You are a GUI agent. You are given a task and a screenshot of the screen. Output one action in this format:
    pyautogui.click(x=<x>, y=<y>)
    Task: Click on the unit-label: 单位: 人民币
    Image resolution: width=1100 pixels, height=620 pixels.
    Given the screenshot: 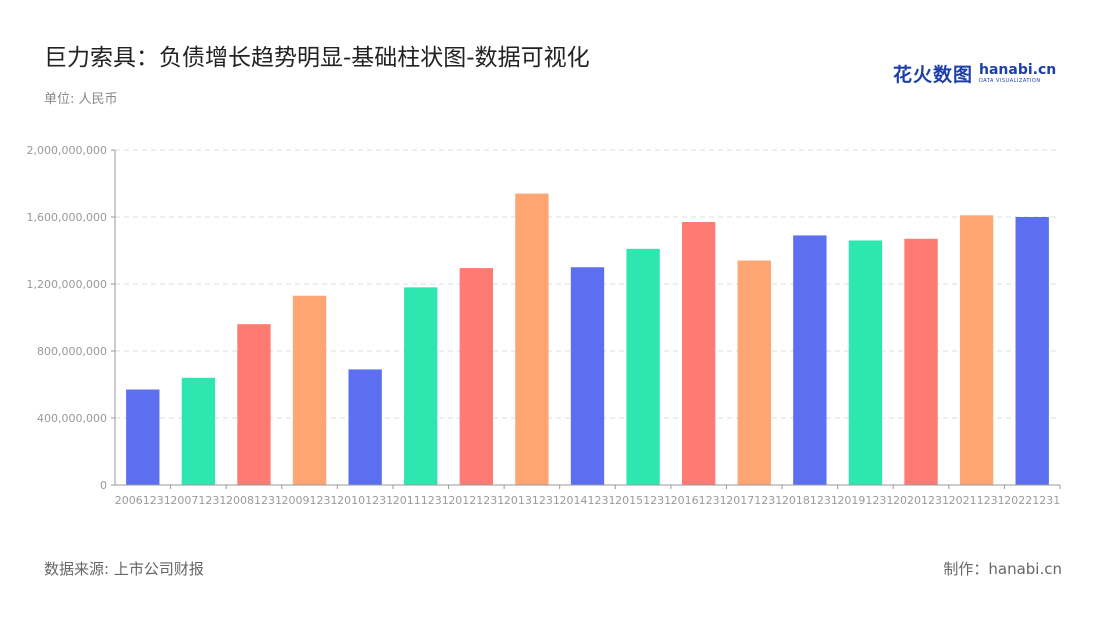 What is the action you would take?
    pyautogui.click(x=81, y=99)
    